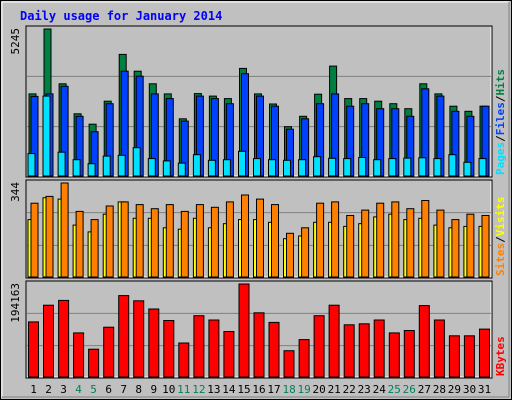  Describe the element at coordinates (288, 389) in the screenshot. I see `day-label: 18` at that location.